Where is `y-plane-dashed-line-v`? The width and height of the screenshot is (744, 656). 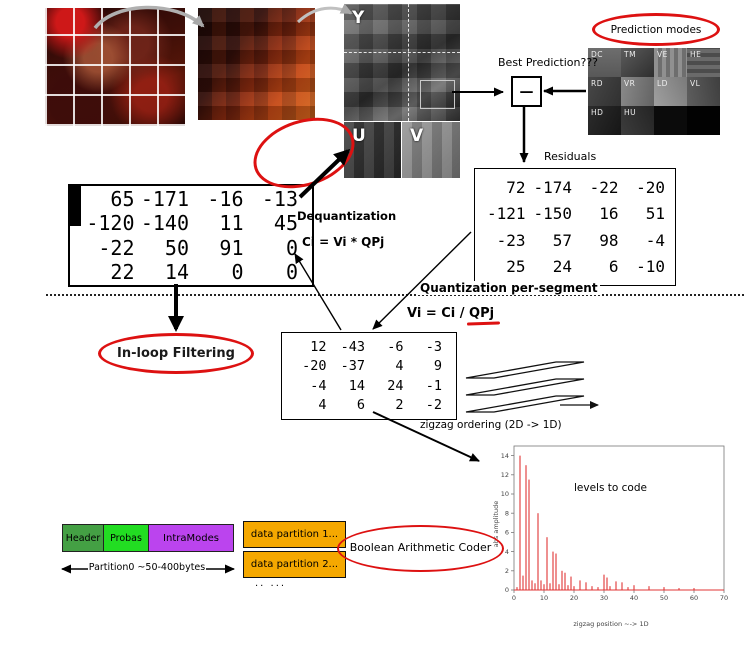
y-plane-dashed-line-v is located at coordinates (408, 62).